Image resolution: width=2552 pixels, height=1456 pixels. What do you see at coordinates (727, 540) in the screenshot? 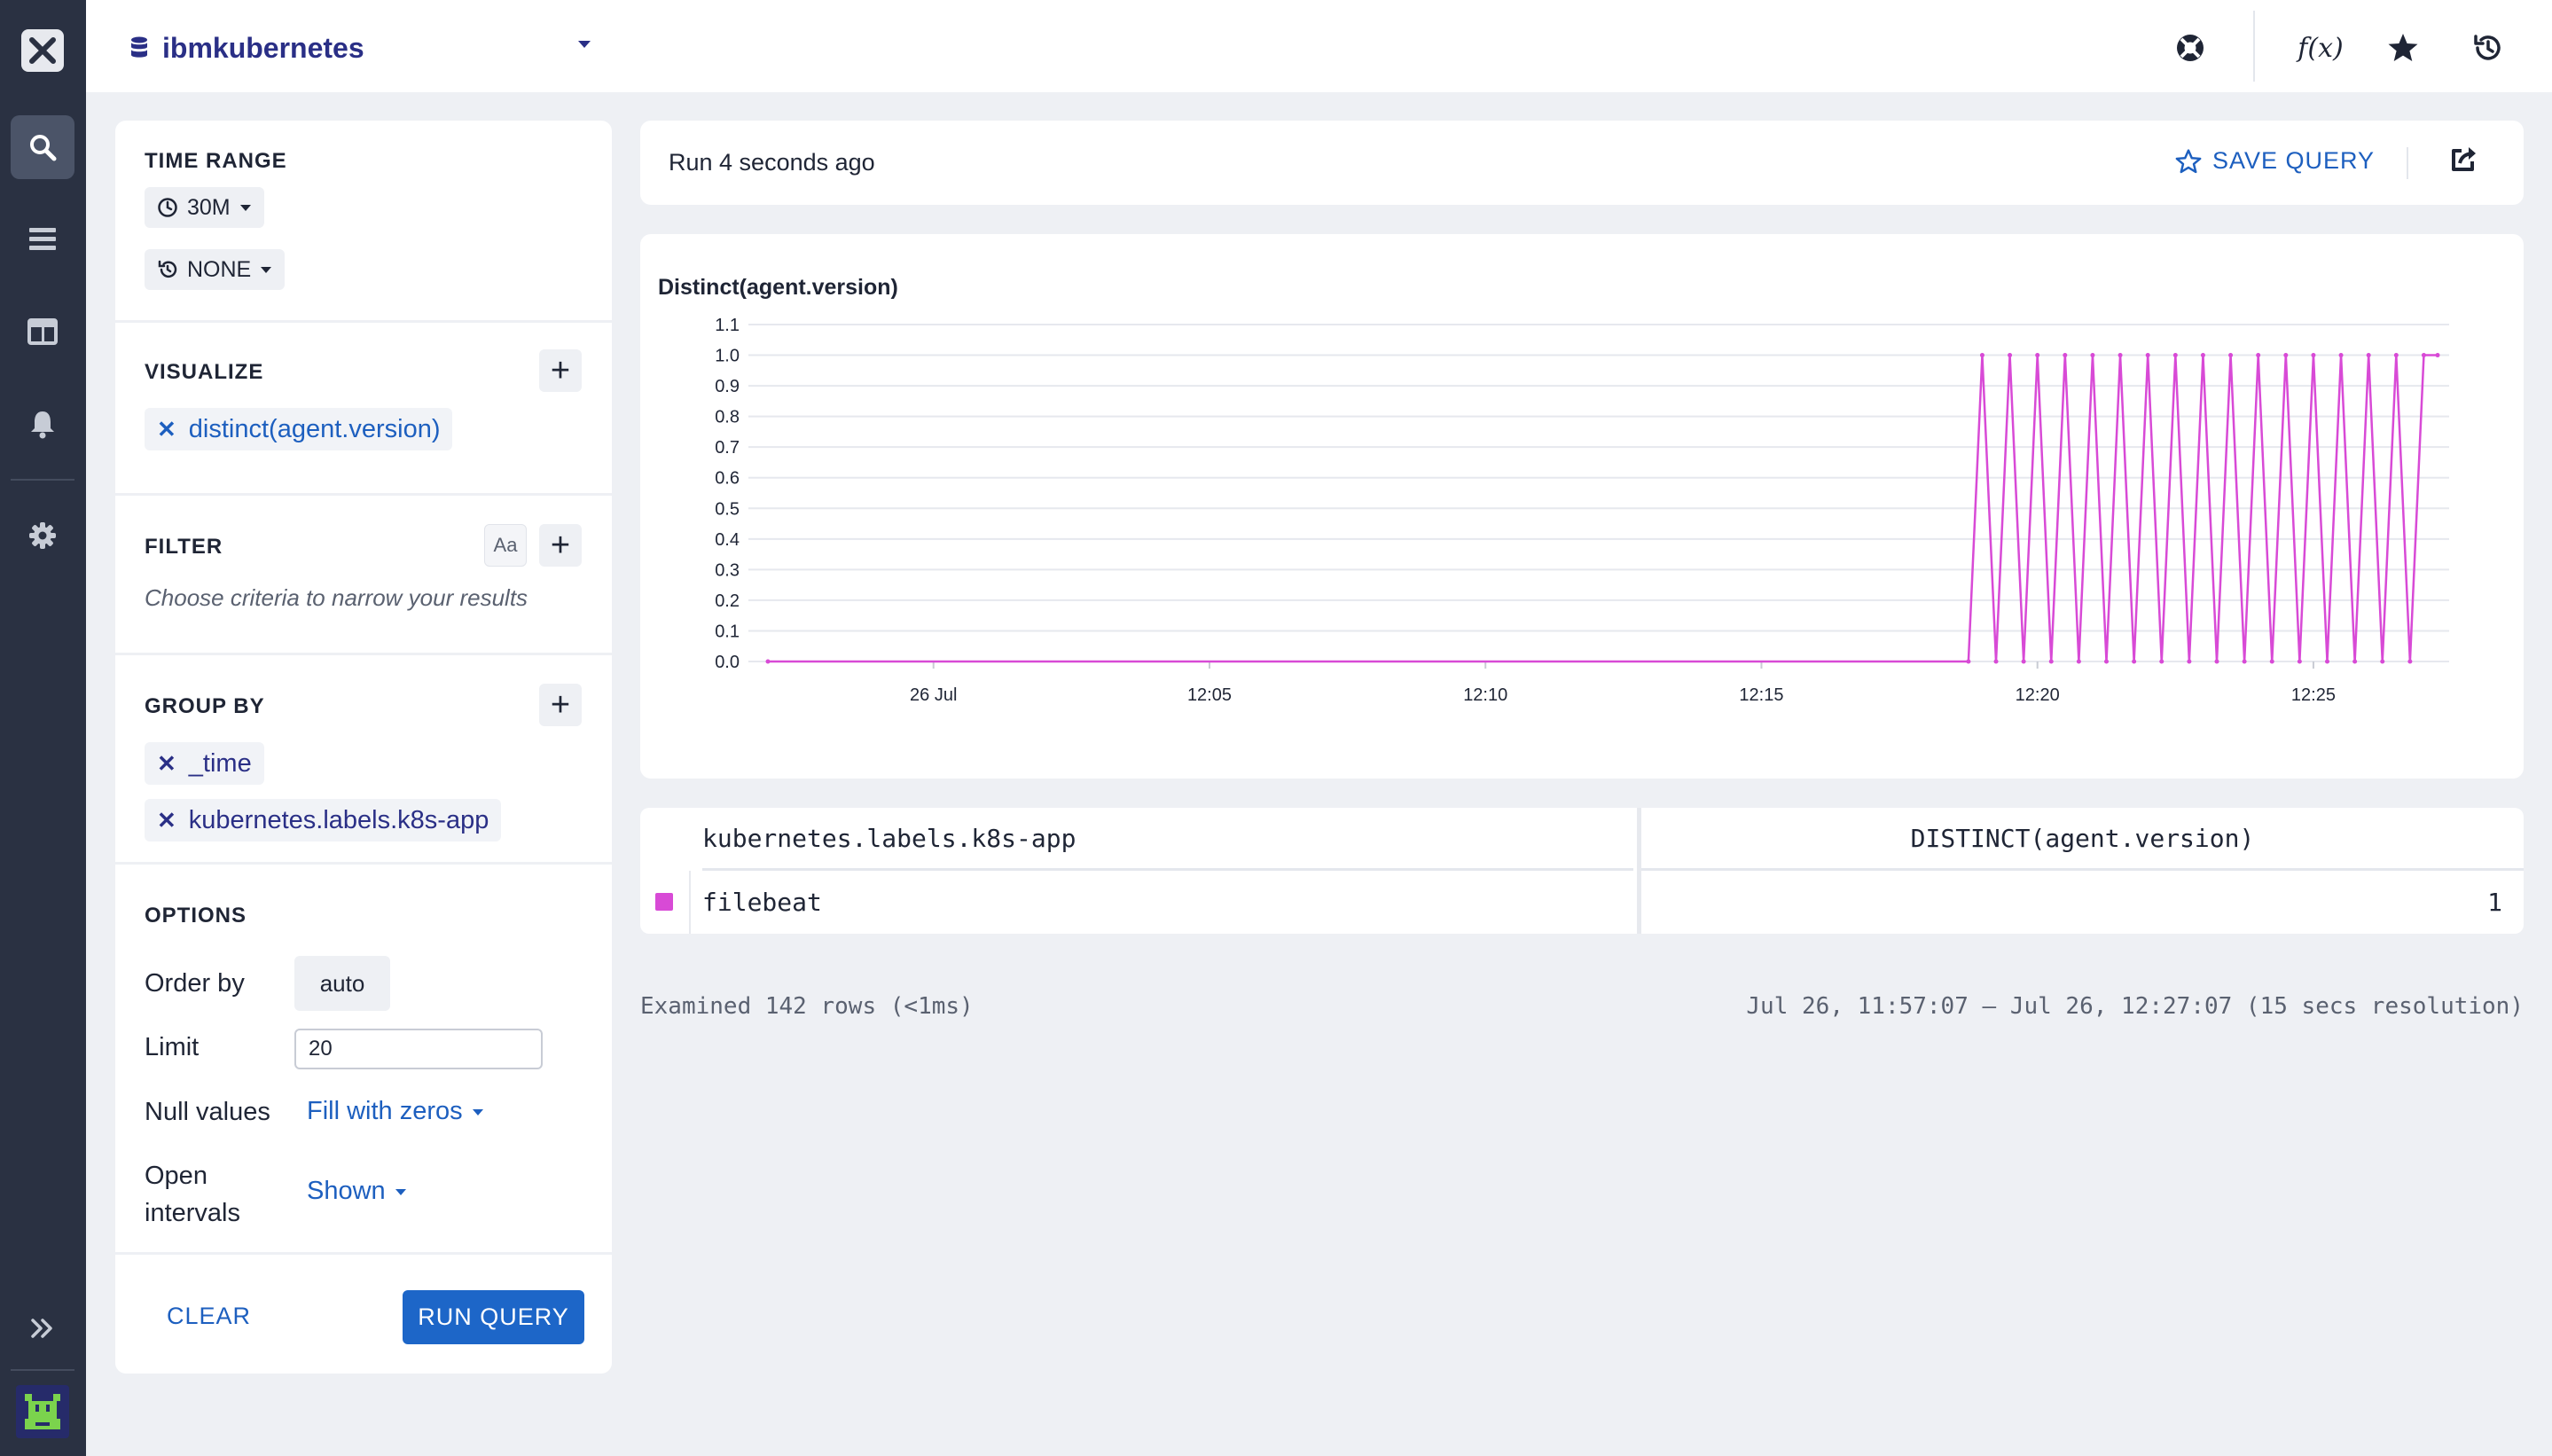
I see `y-tick-label: 0.4` at bounding box center [727, 540].